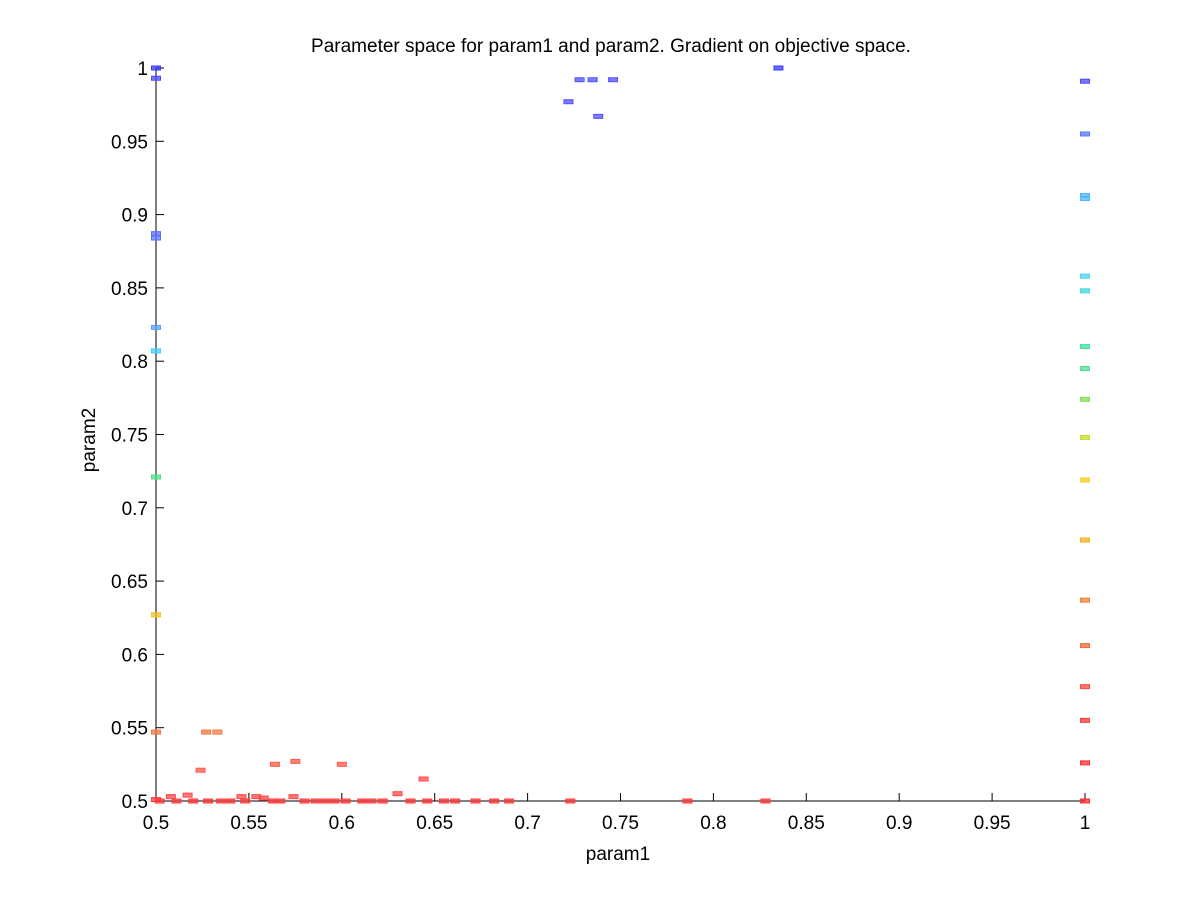 Image resolution: width=1200 pixels, height=900 pixels. Describe the element at coordinates (992, 823) in the screenshot. I see `x-tick-label: 0.95` at that location.